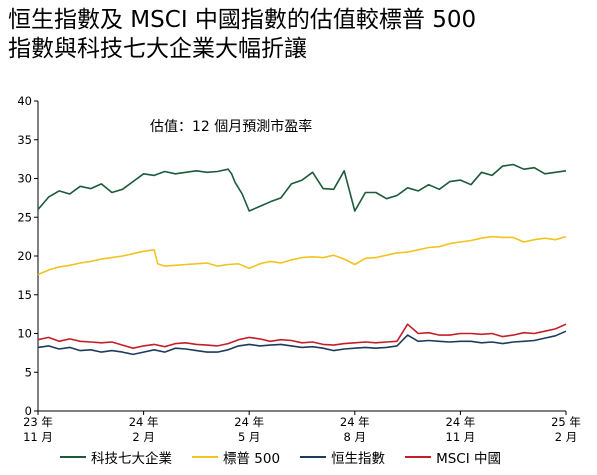 This screenshot has height=475, width=597. What do you see at coordinates (131, 459) in the screenshot?
I see `legend-label: 科技七大企業` at bounding box center [131, 459].